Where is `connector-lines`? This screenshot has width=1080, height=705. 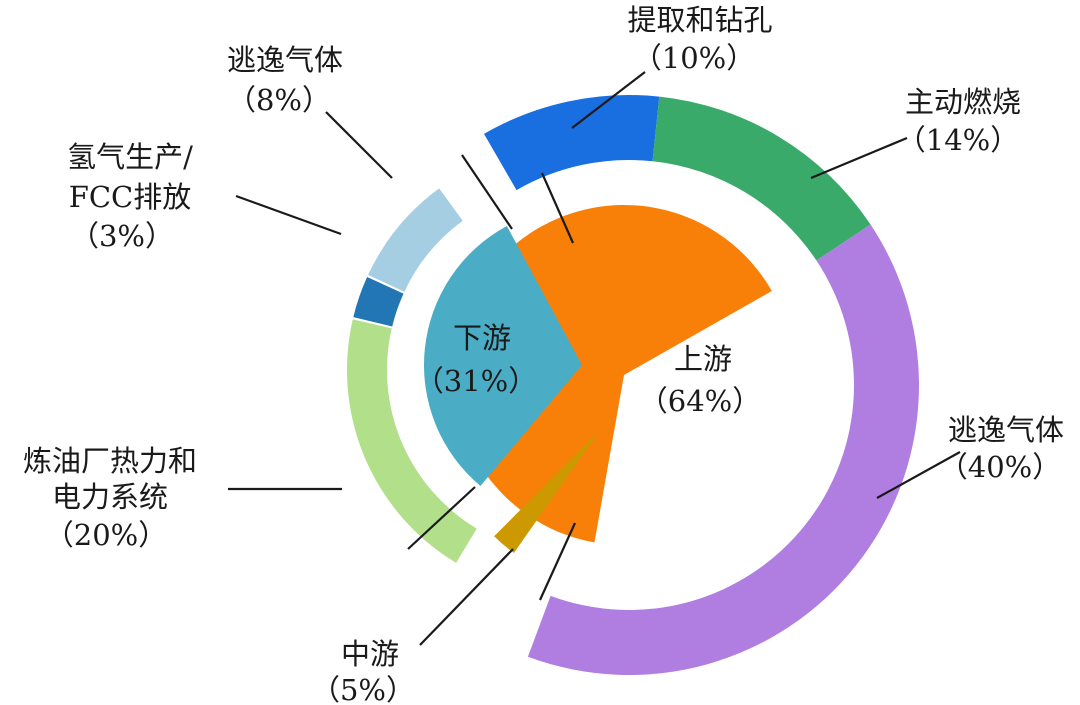
connector-lines is located at coordinates (492, 377).